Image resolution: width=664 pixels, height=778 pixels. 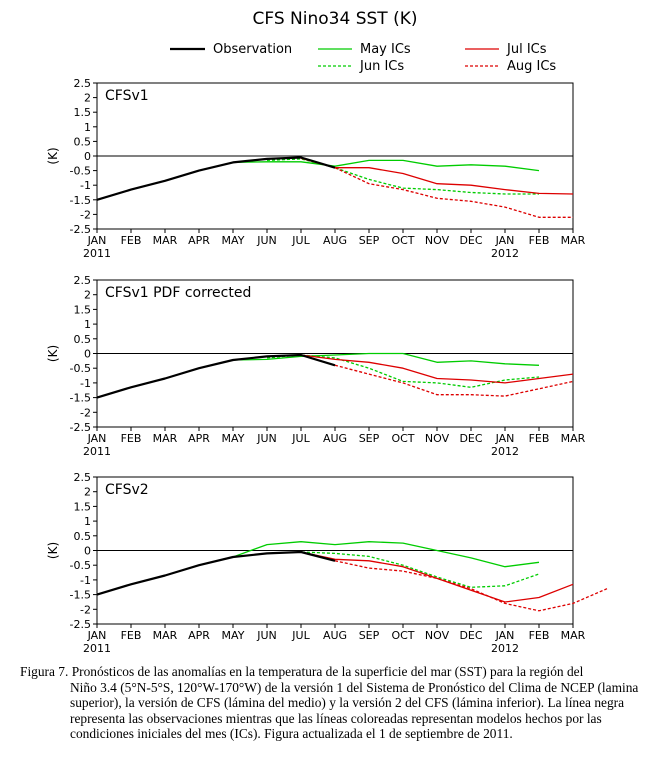 I want to click on panel-title: CFSv2, so click(x=127, y=490).